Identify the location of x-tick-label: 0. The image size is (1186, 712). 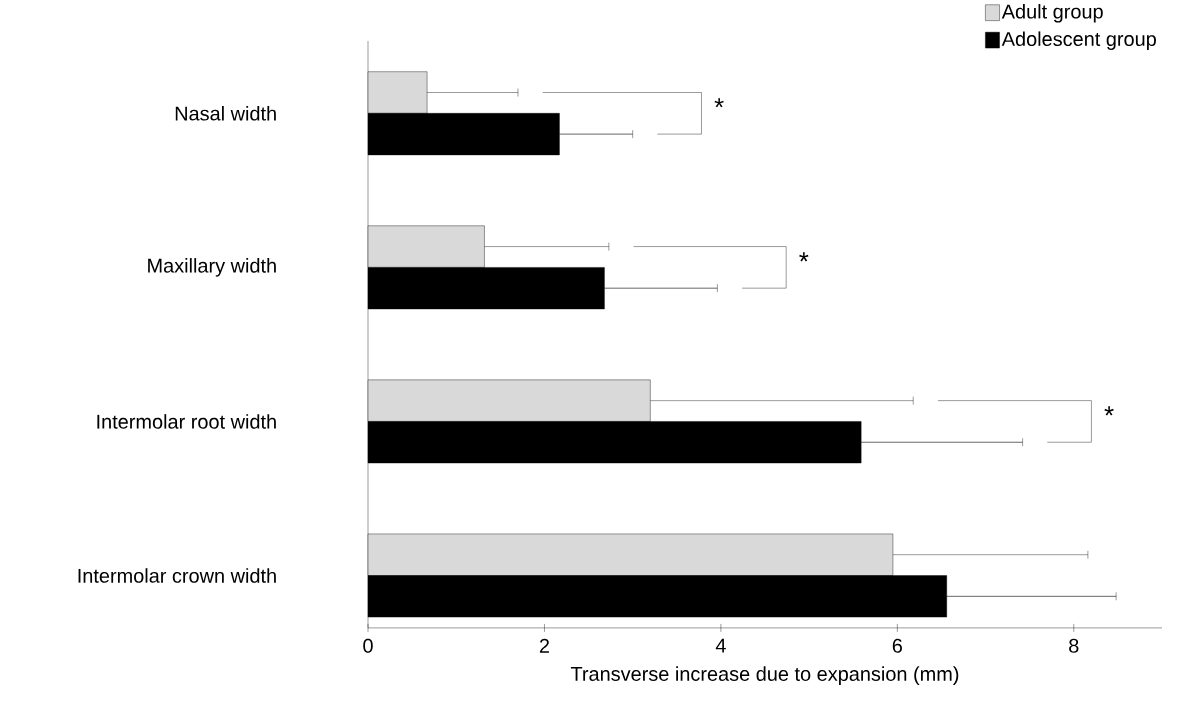
(368, 645).